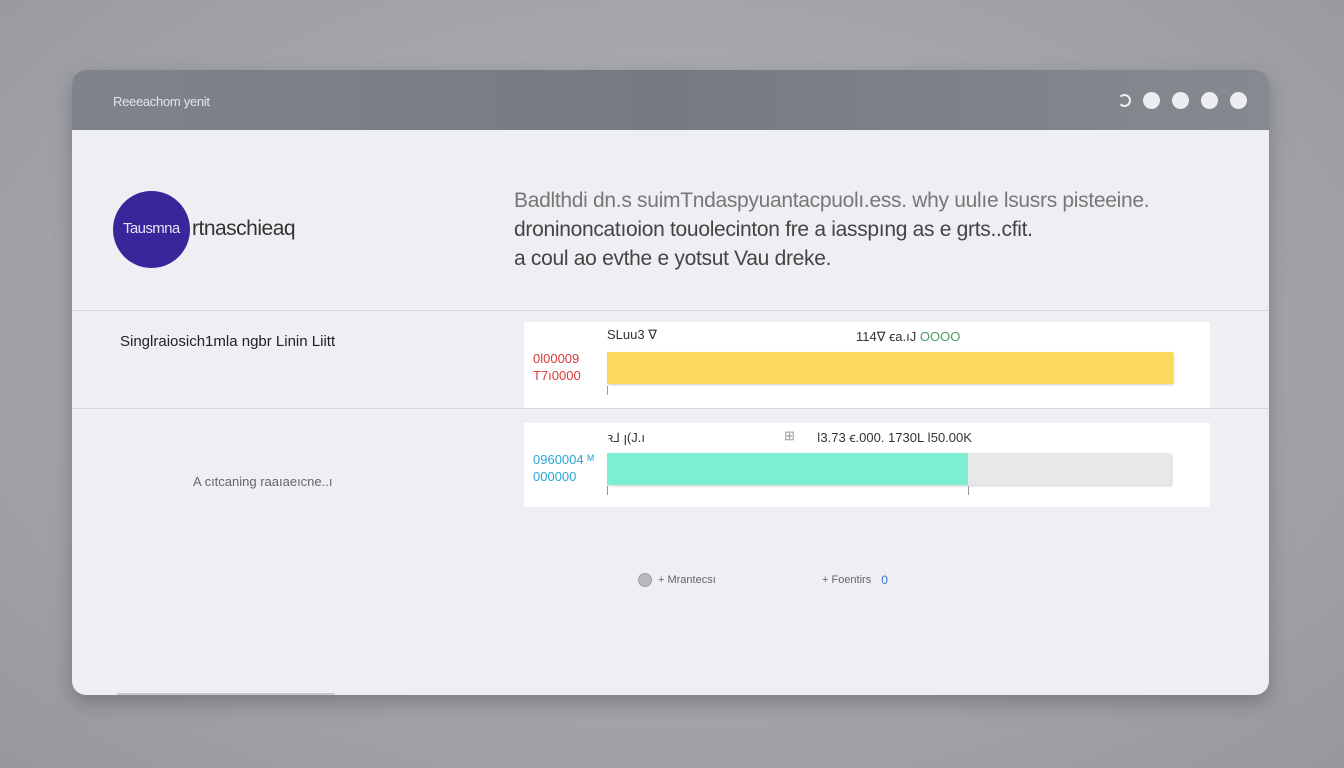  Describe the element at coordinates (894, 437) in the screenshot. I see `card-head-value: ǀ3.73 ꞓ.000. 1730L ǀ50.00K` at that location.